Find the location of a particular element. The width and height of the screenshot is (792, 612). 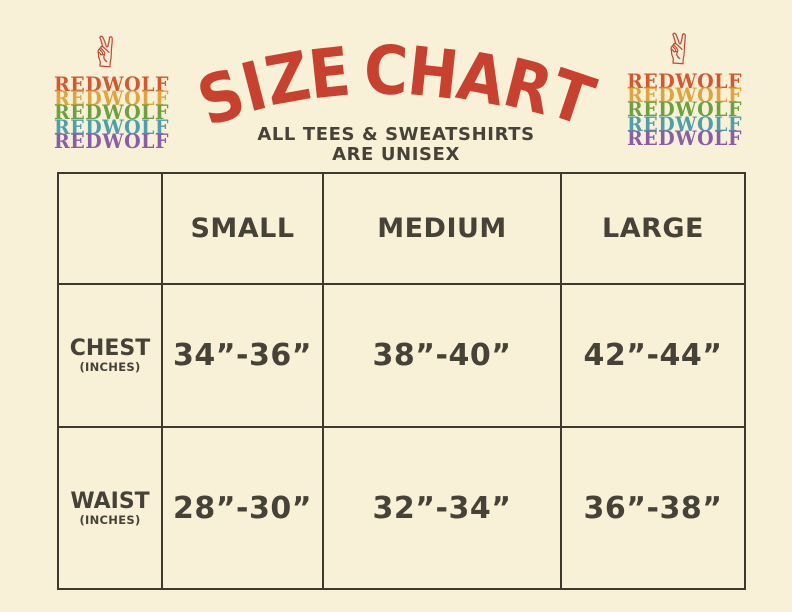

title-letter: H is located at coordinates (433, 74).